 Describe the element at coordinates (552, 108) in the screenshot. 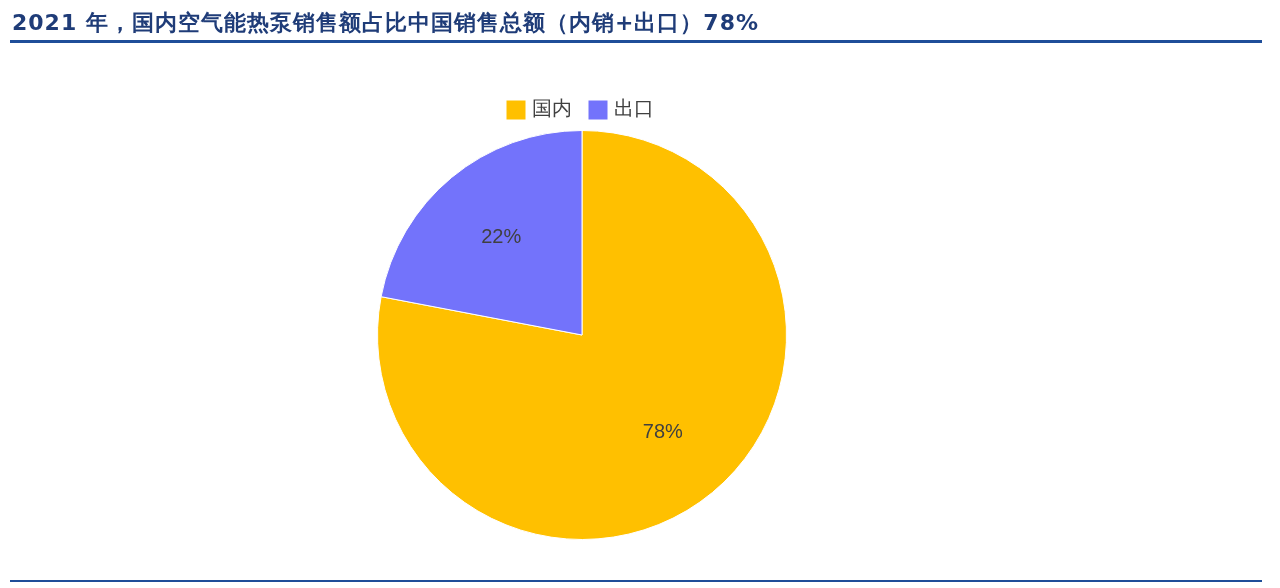

I see `legend-label: 国内` at that location.